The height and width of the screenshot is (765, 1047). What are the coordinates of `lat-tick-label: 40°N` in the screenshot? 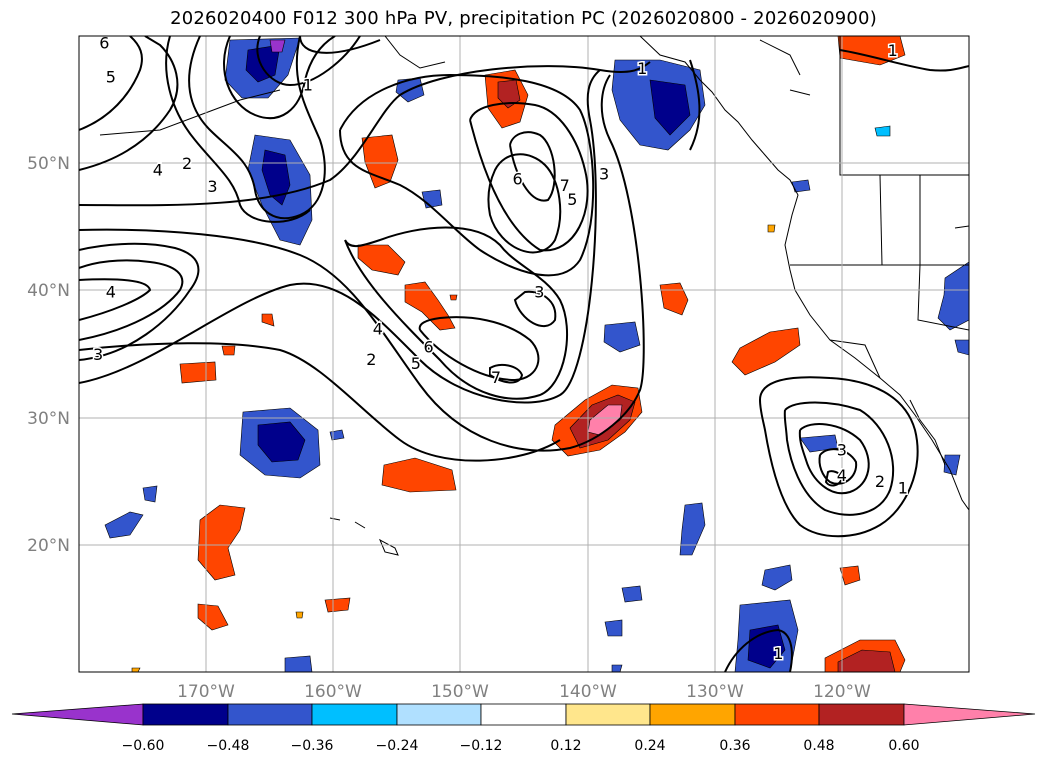 It's located at (48, 291).